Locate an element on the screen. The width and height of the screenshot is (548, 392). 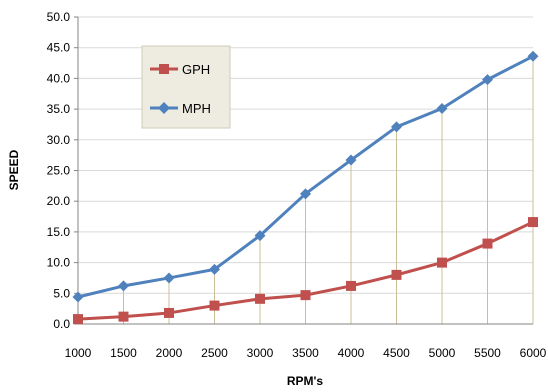
x-tick-label-5: 3500 is located at coordinates (305, 353).